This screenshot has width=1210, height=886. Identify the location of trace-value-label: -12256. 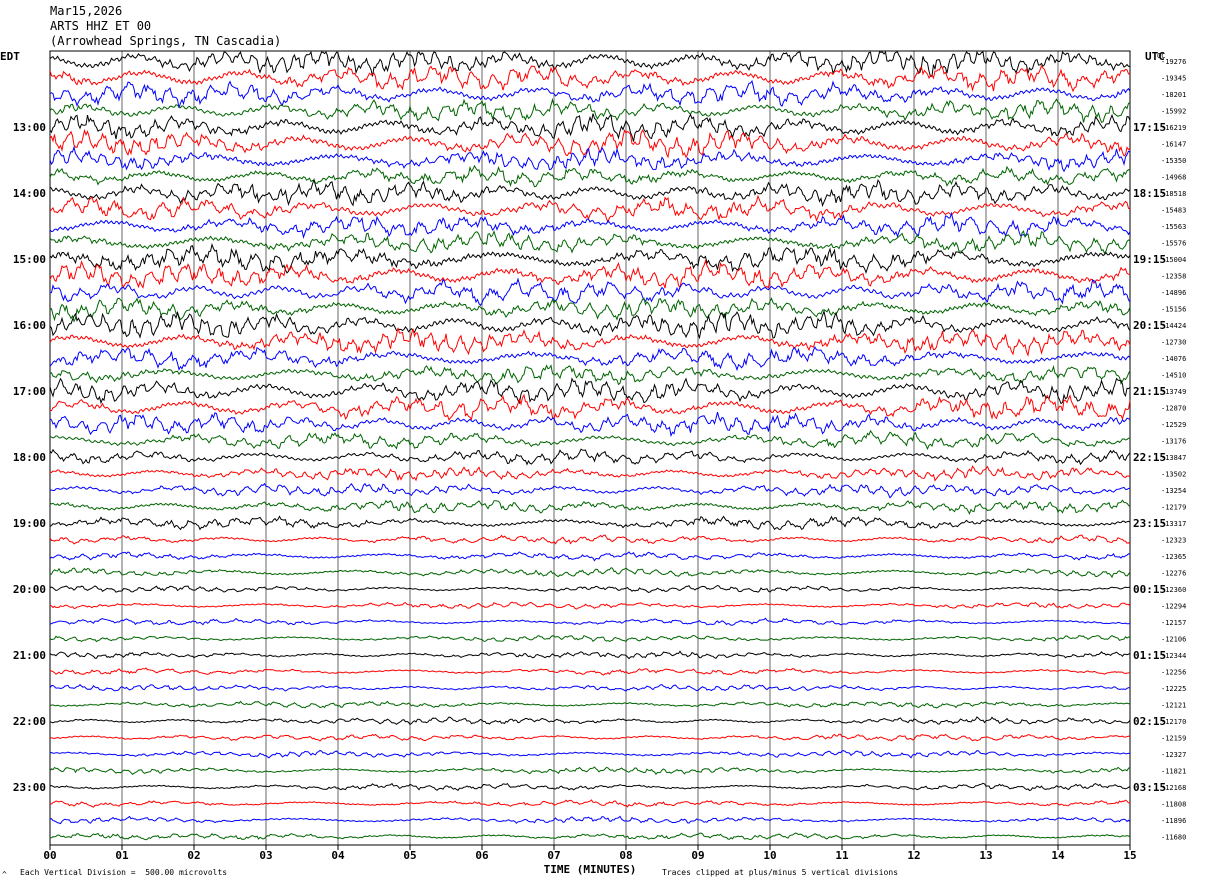
(1173, 673).